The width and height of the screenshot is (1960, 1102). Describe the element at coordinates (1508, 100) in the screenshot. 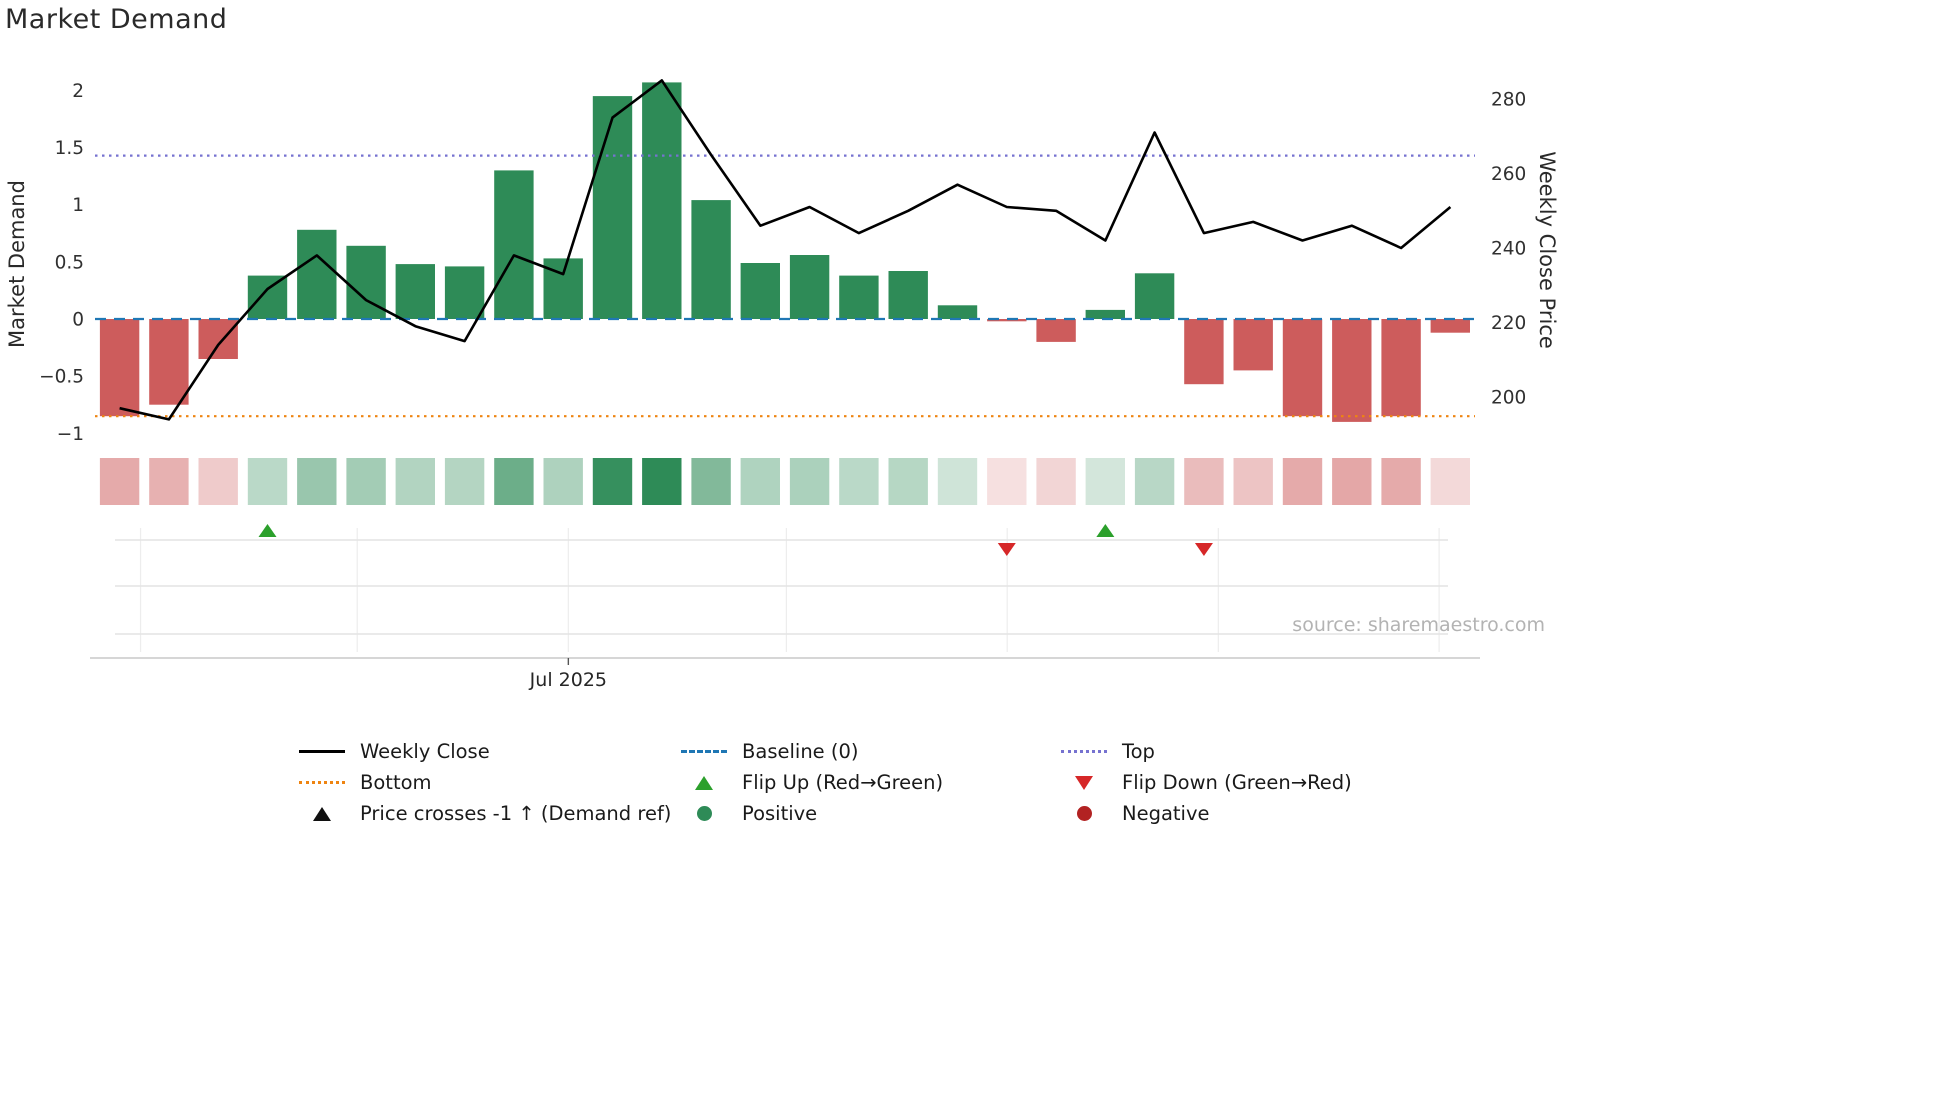

I see `right-tick-label: 280` at that location.